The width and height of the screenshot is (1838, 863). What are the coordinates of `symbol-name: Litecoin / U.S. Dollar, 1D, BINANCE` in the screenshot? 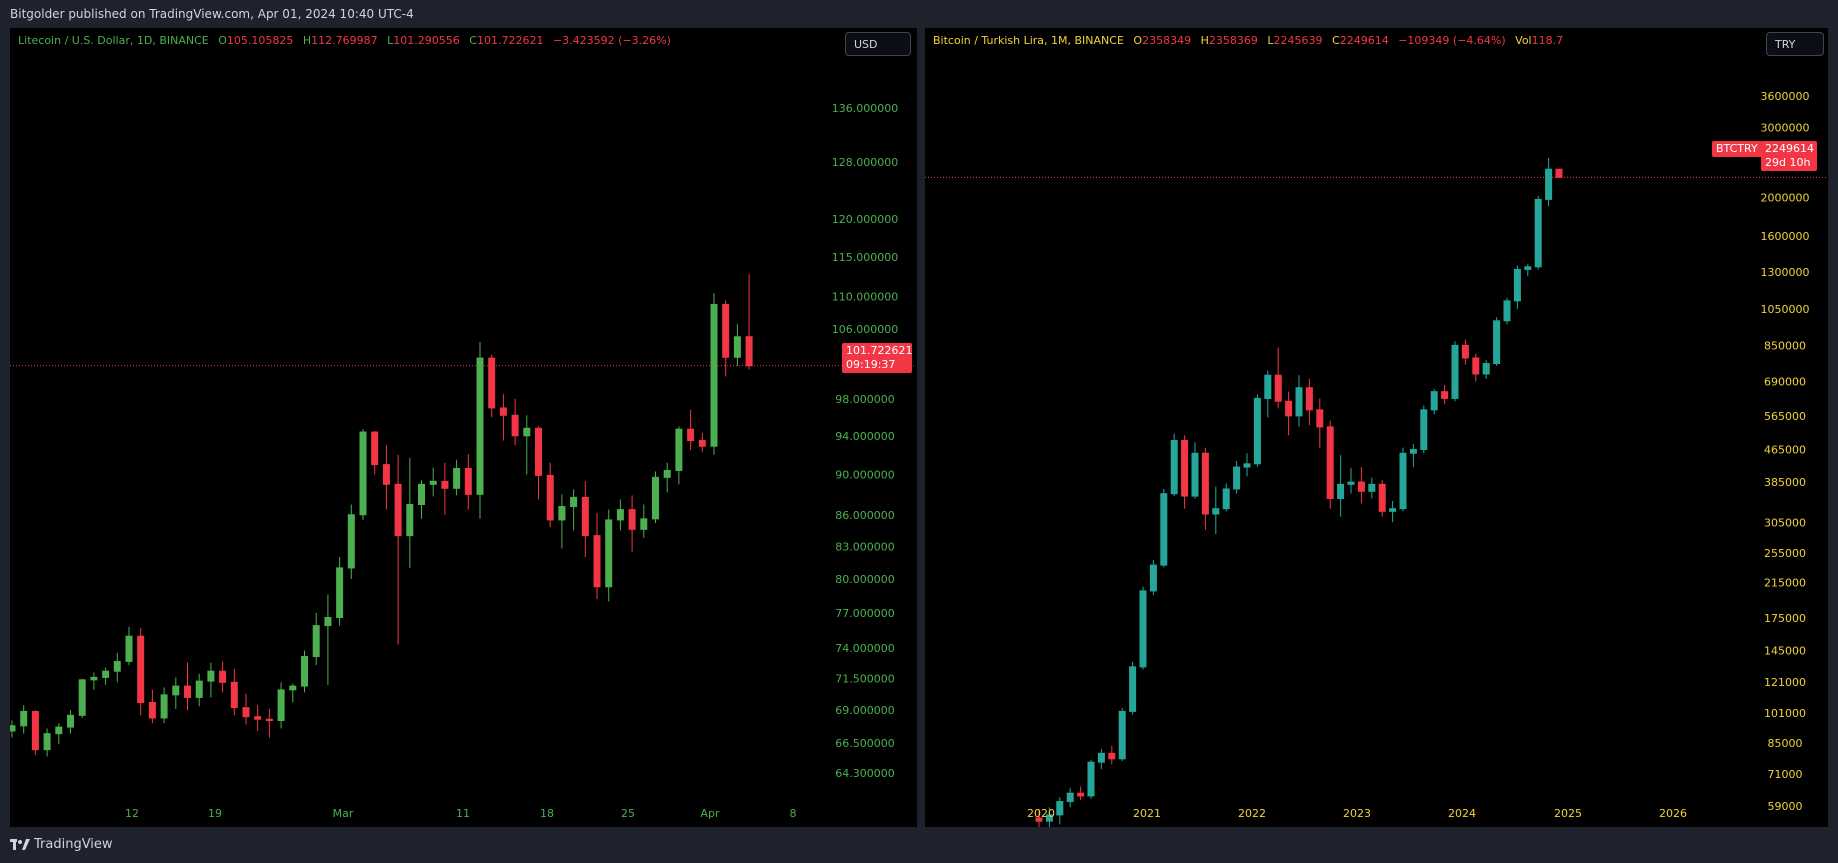 It's located at (113, 40).